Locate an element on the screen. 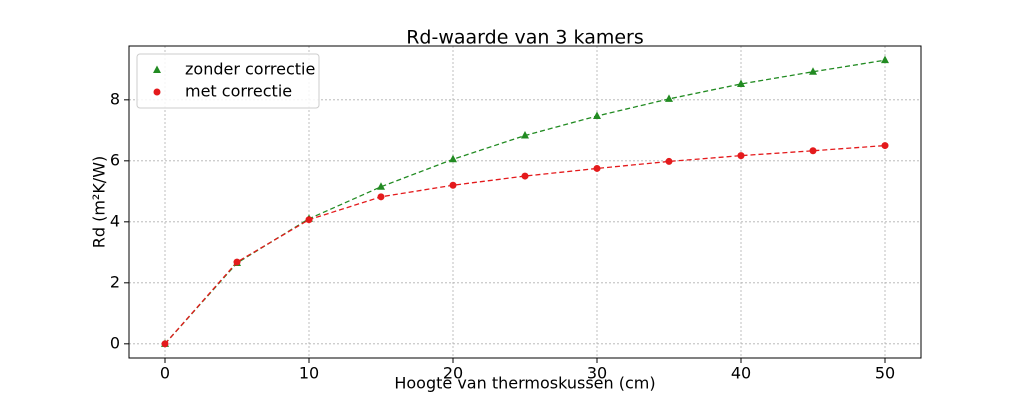 The image size is (1024, 414). legend-box is located at coordinates (228, 81).